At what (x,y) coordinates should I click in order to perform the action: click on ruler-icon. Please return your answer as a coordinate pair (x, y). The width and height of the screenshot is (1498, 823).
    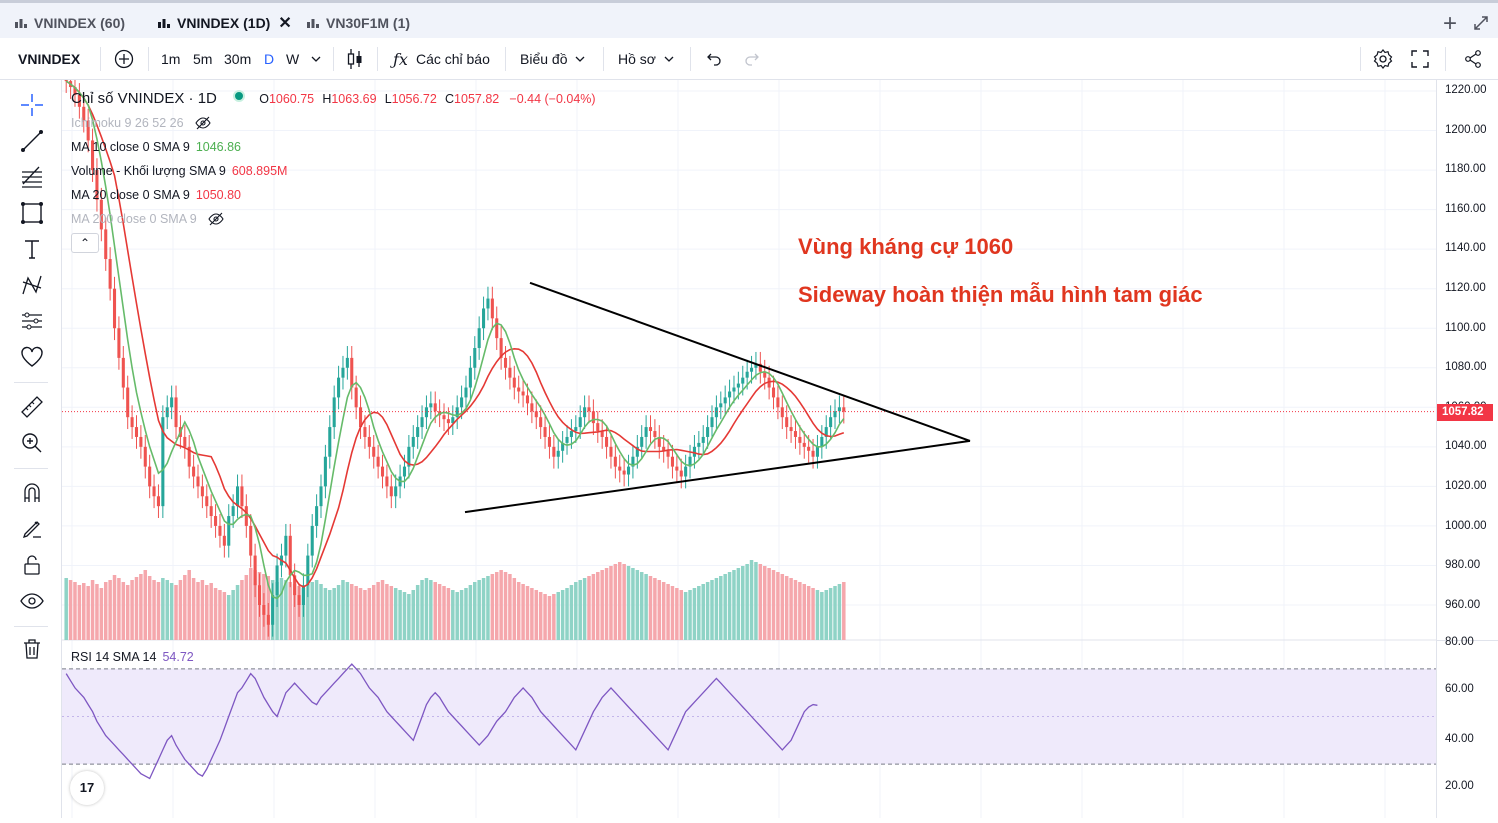
    Looking at the image, I should click on (32, 407).